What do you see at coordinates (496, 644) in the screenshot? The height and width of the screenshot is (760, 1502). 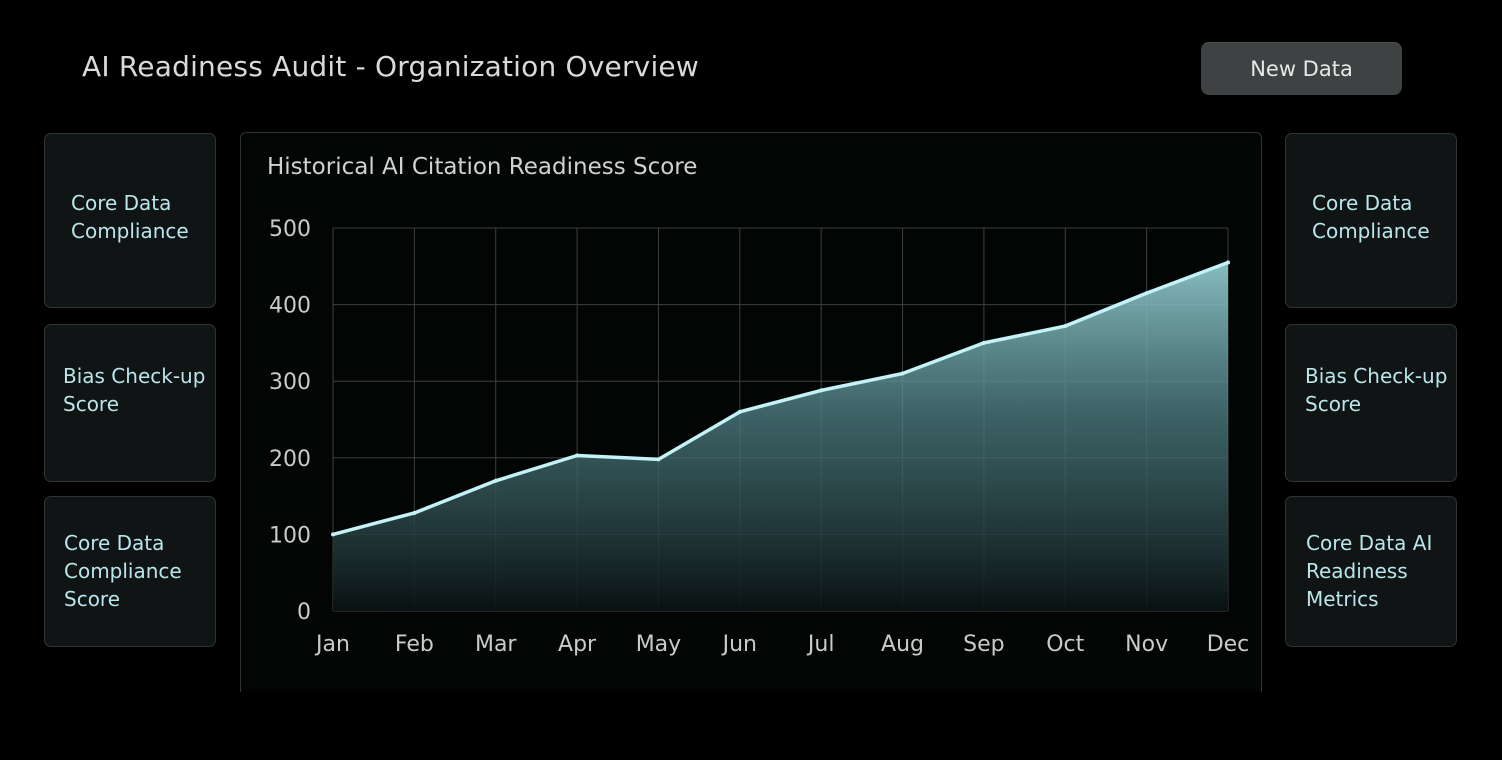 I see `x-tick-label: Mar` at bounding box center [496, 644].